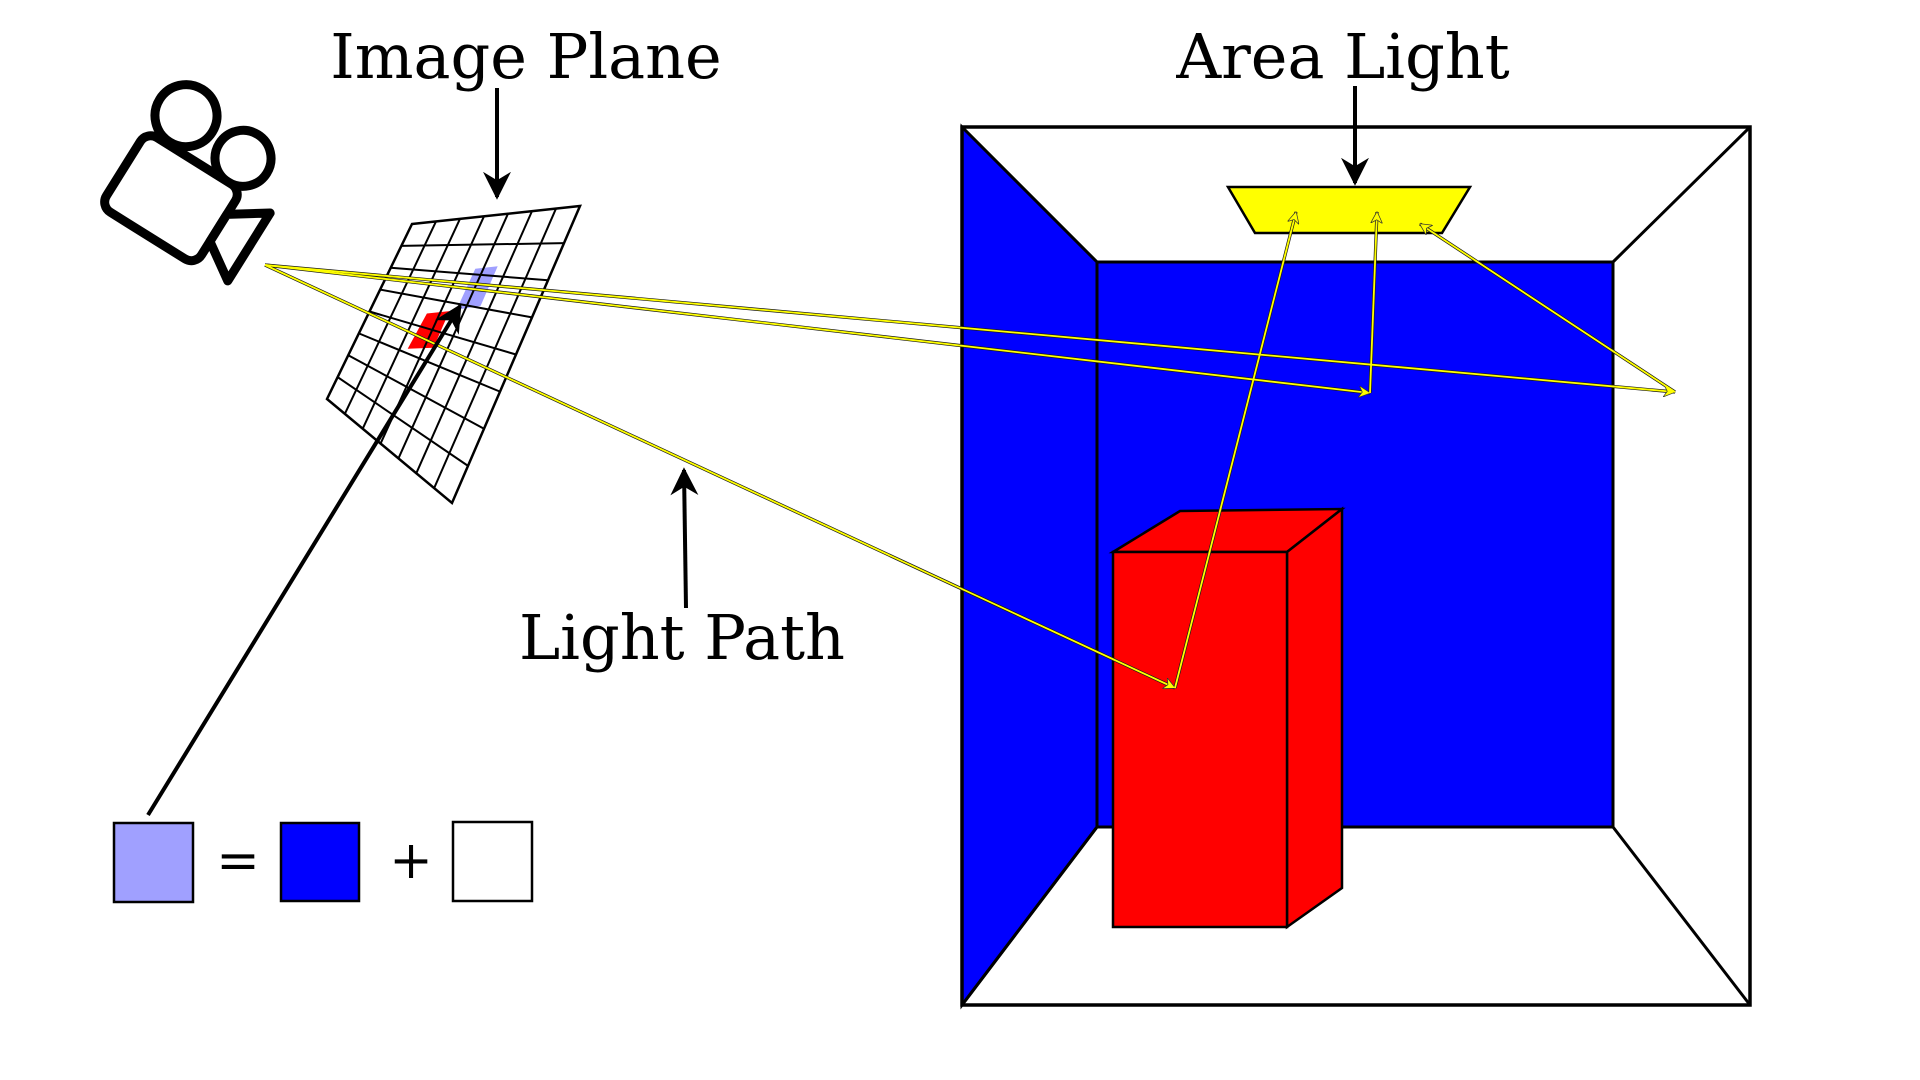 The height and width of the screenshot is (1080, 1920). What do you see at coordinates (682, 637) in the screenshot?
I see `light-path-label: Light Path` at bounding box center [682, 637].